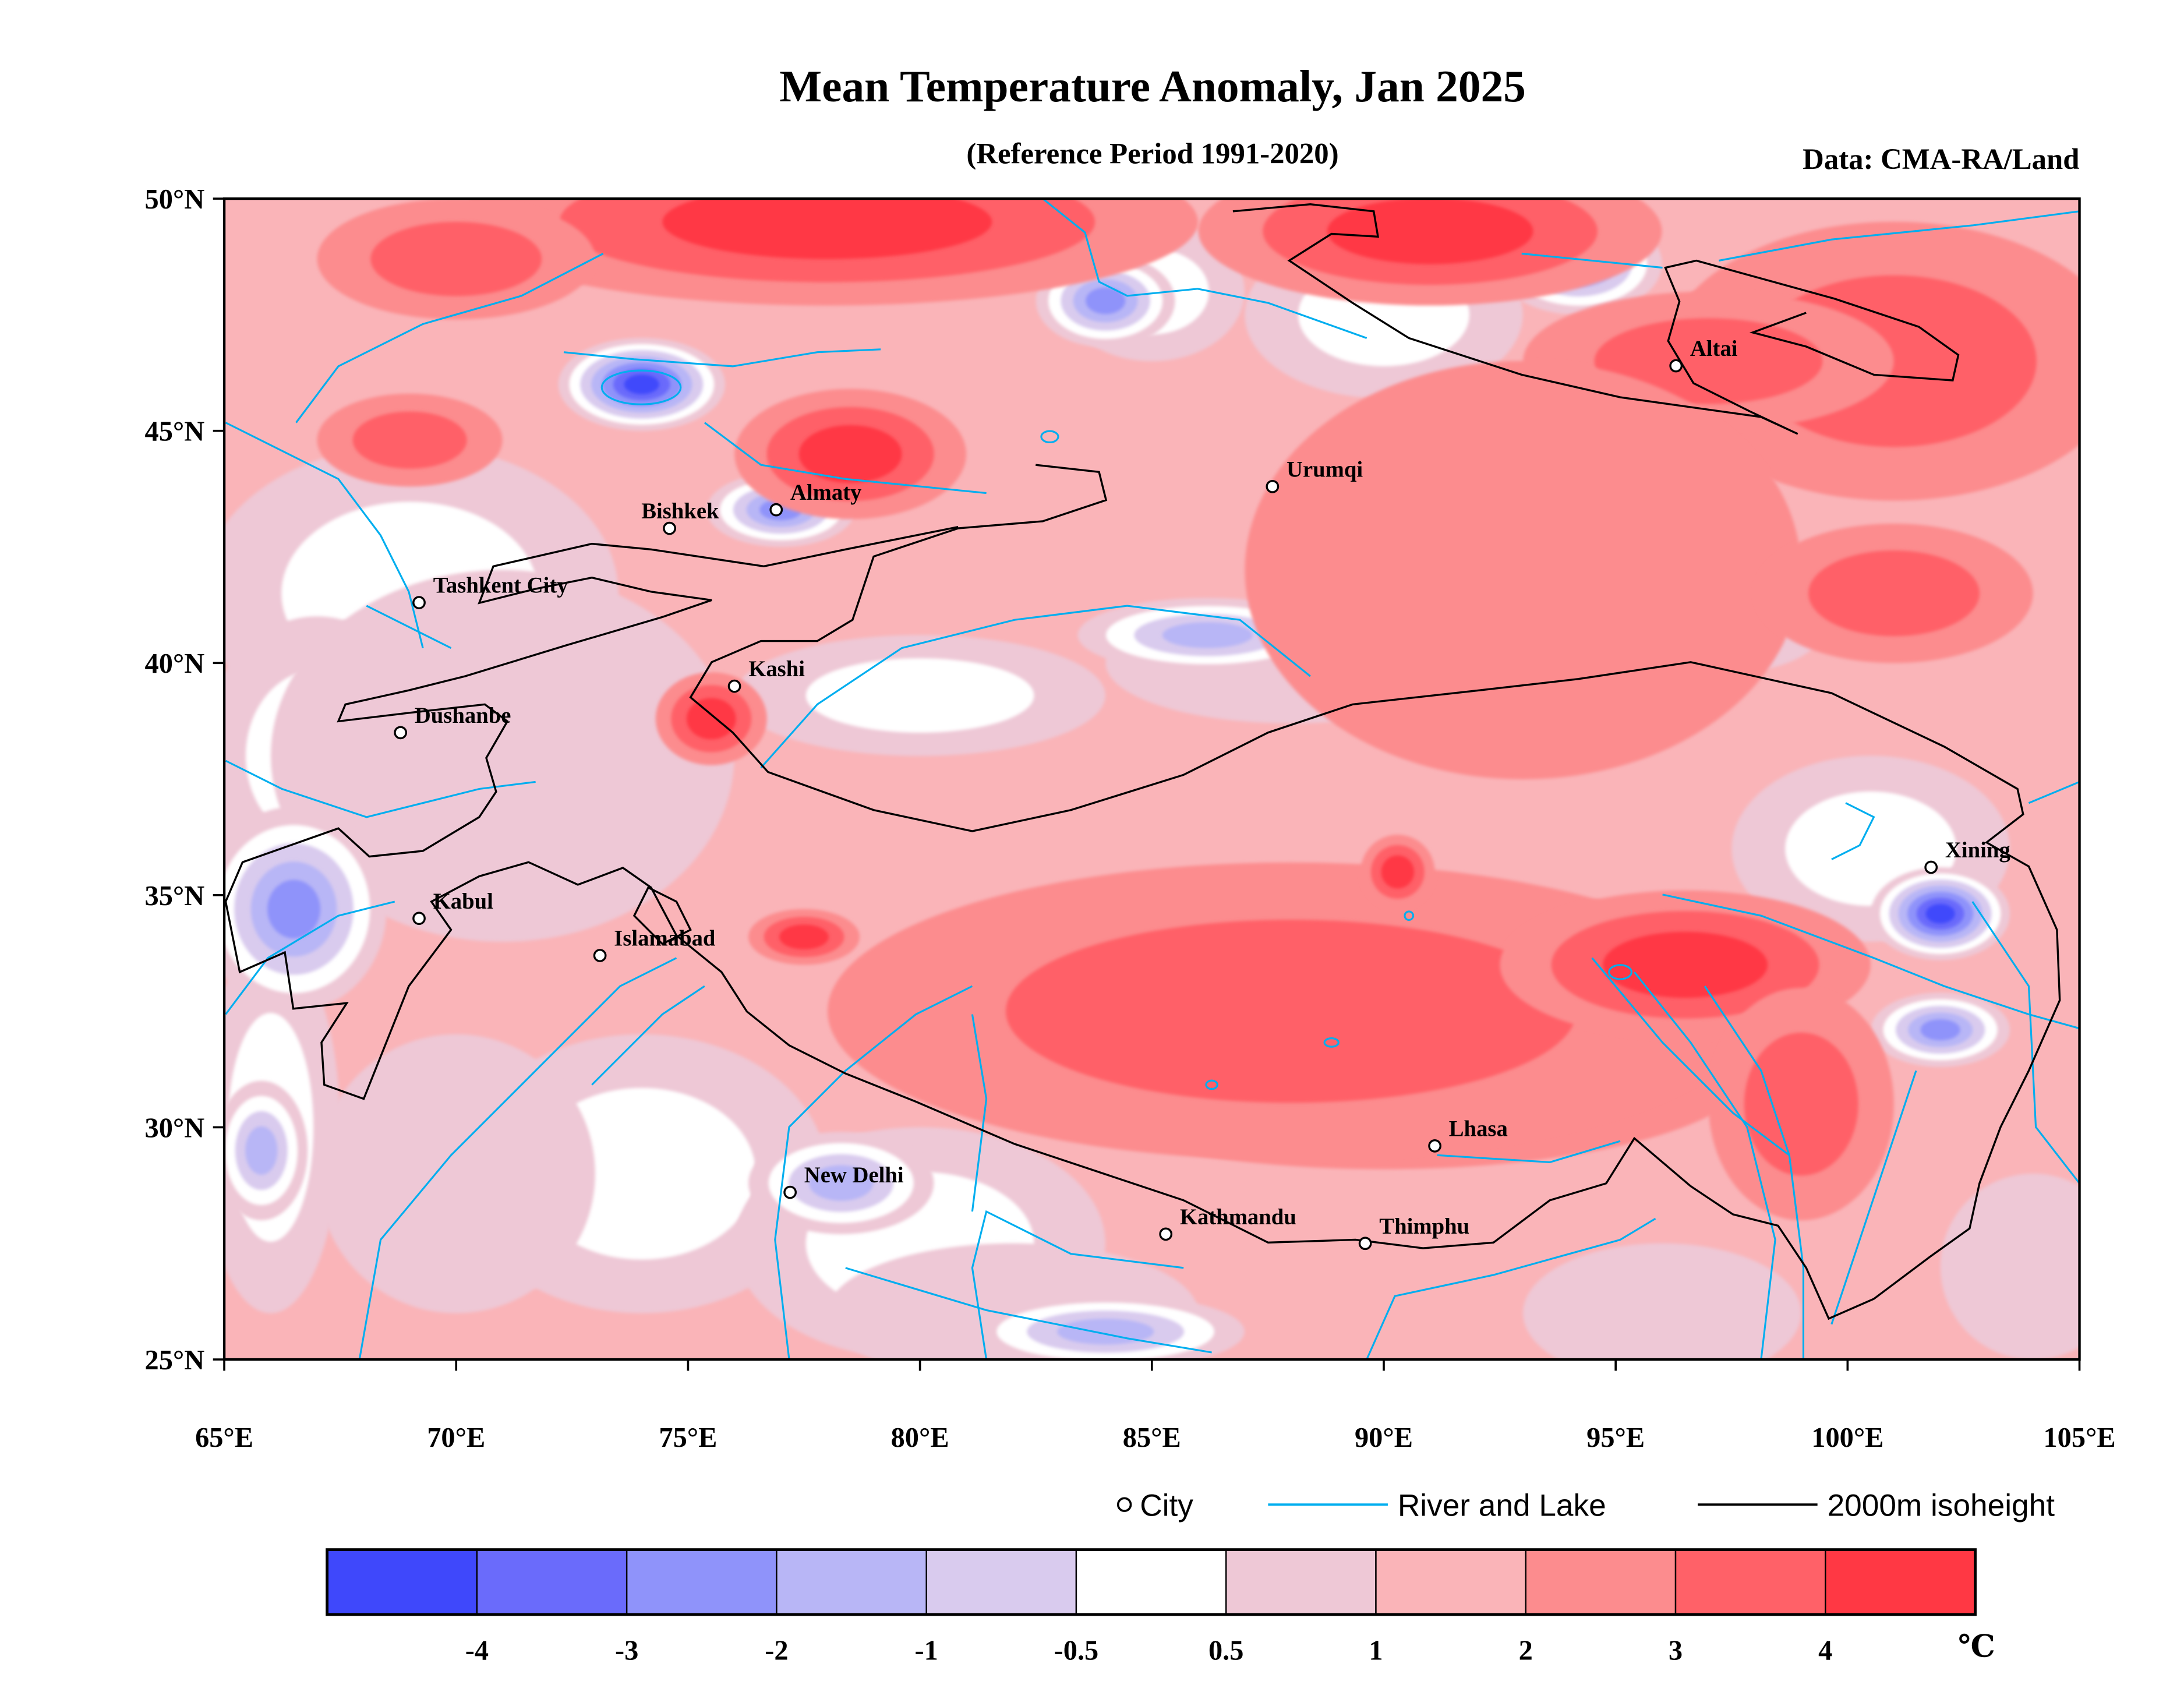  What do you see at coordinates (1976, 1646) in the screenshot?
I see `colorbar-unit: ℃` at bounding box center [1976, 1646].